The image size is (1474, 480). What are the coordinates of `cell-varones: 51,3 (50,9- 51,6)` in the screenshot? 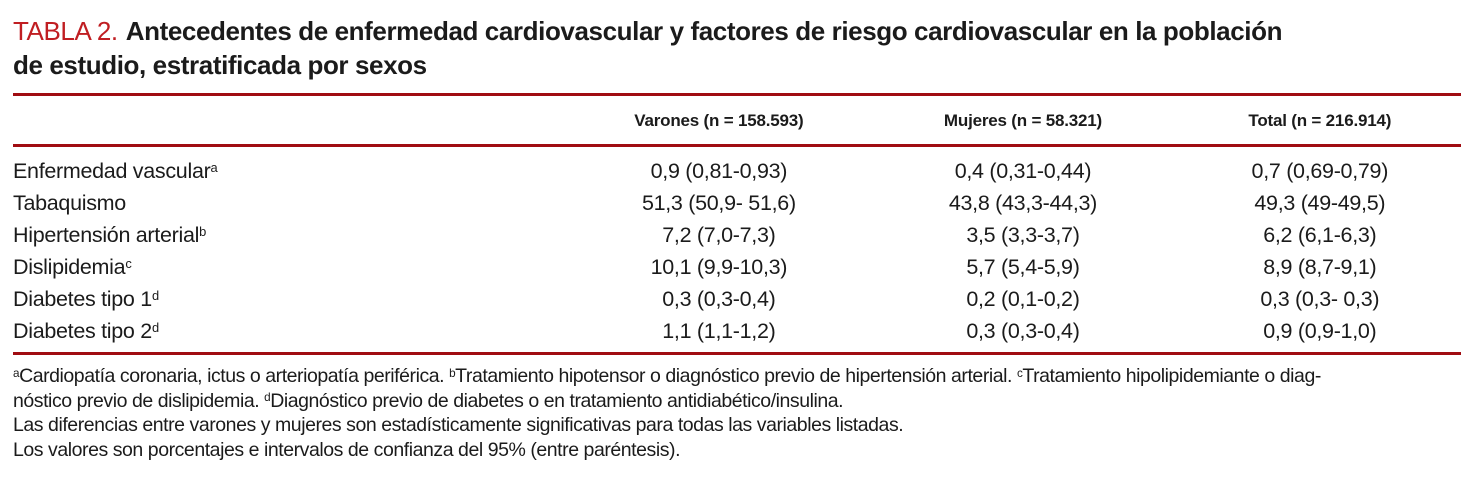 It's located at (718, 203).